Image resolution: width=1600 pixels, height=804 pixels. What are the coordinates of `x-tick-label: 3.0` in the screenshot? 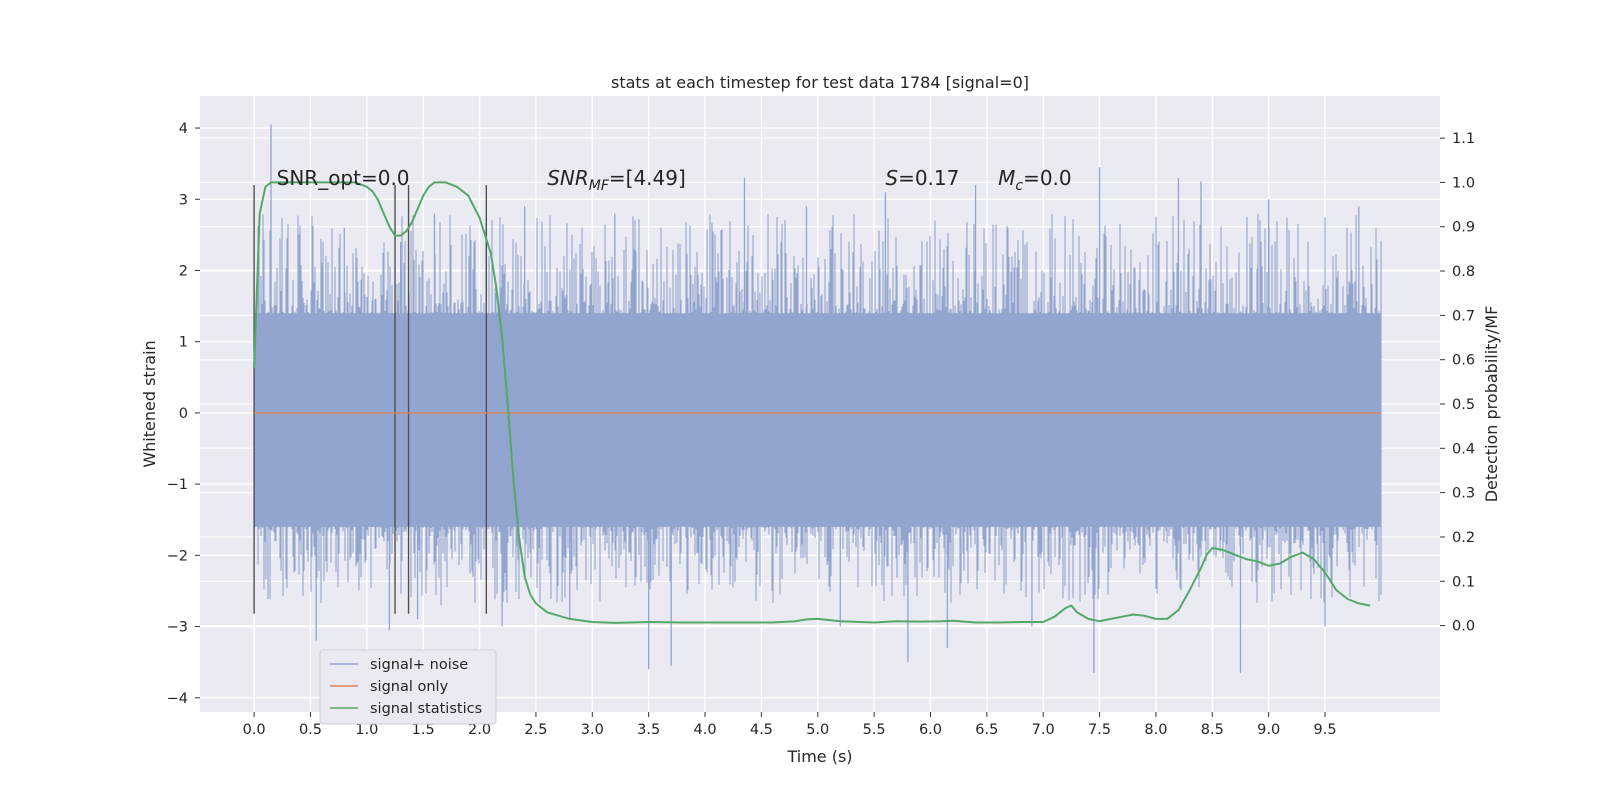 It's located at (592, 730).